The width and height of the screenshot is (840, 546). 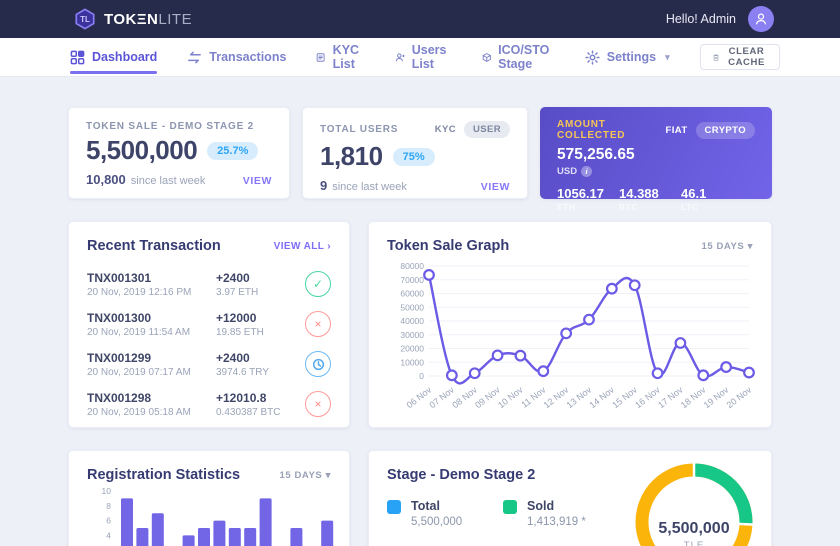 I want to click on svg-text: 09 Nov, so click(x=487, y=397).